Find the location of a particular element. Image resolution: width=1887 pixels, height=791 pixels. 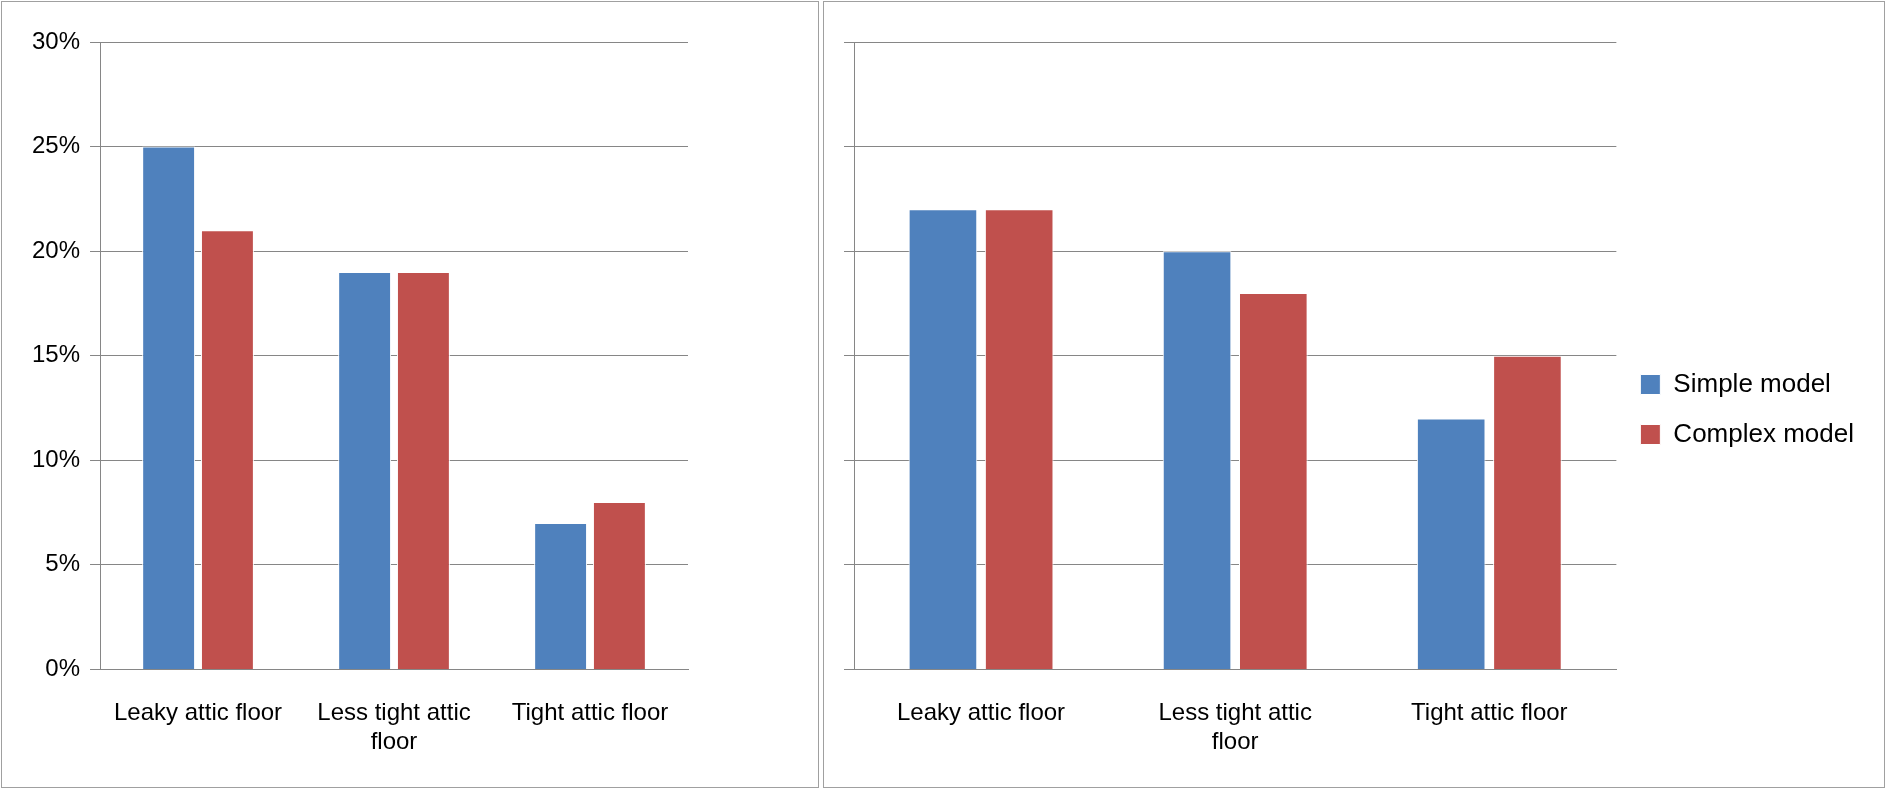

y-tick-label: 20% is located at coordinates (56, 249).